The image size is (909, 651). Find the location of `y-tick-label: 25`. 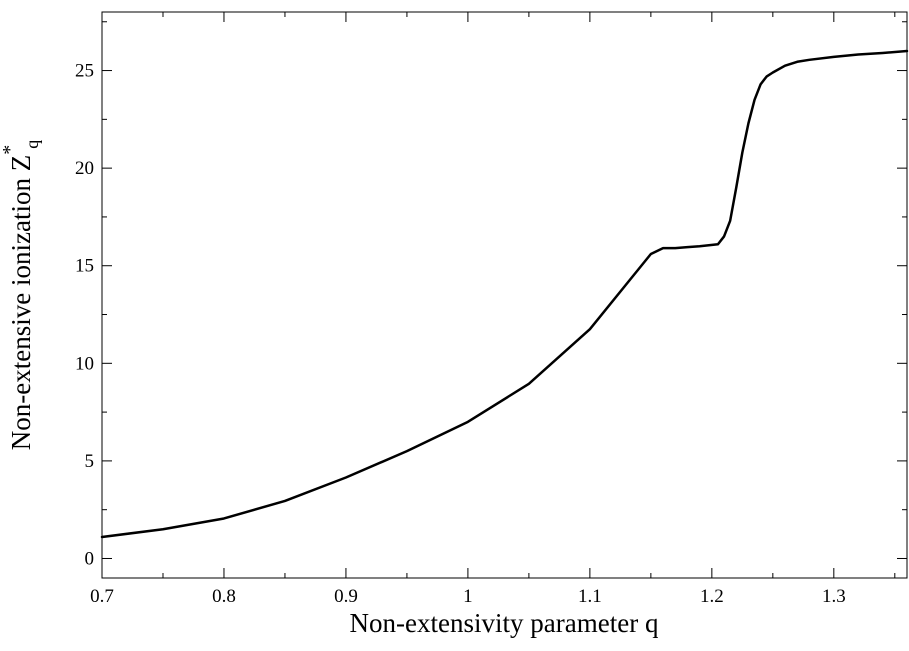

y-tick-label: 25 is located at coordinates (84, 71).